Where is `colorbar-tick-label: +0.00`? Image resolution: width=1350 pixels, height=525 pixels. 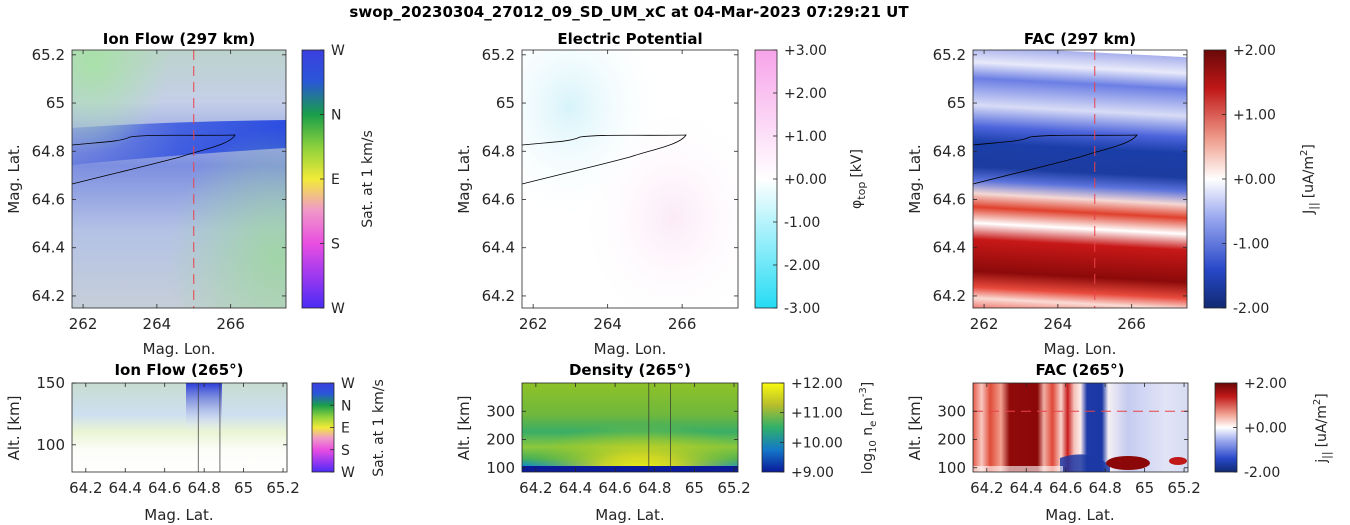 colorbar-tick-label: +0.00 is located at coordinates (1254, 180).